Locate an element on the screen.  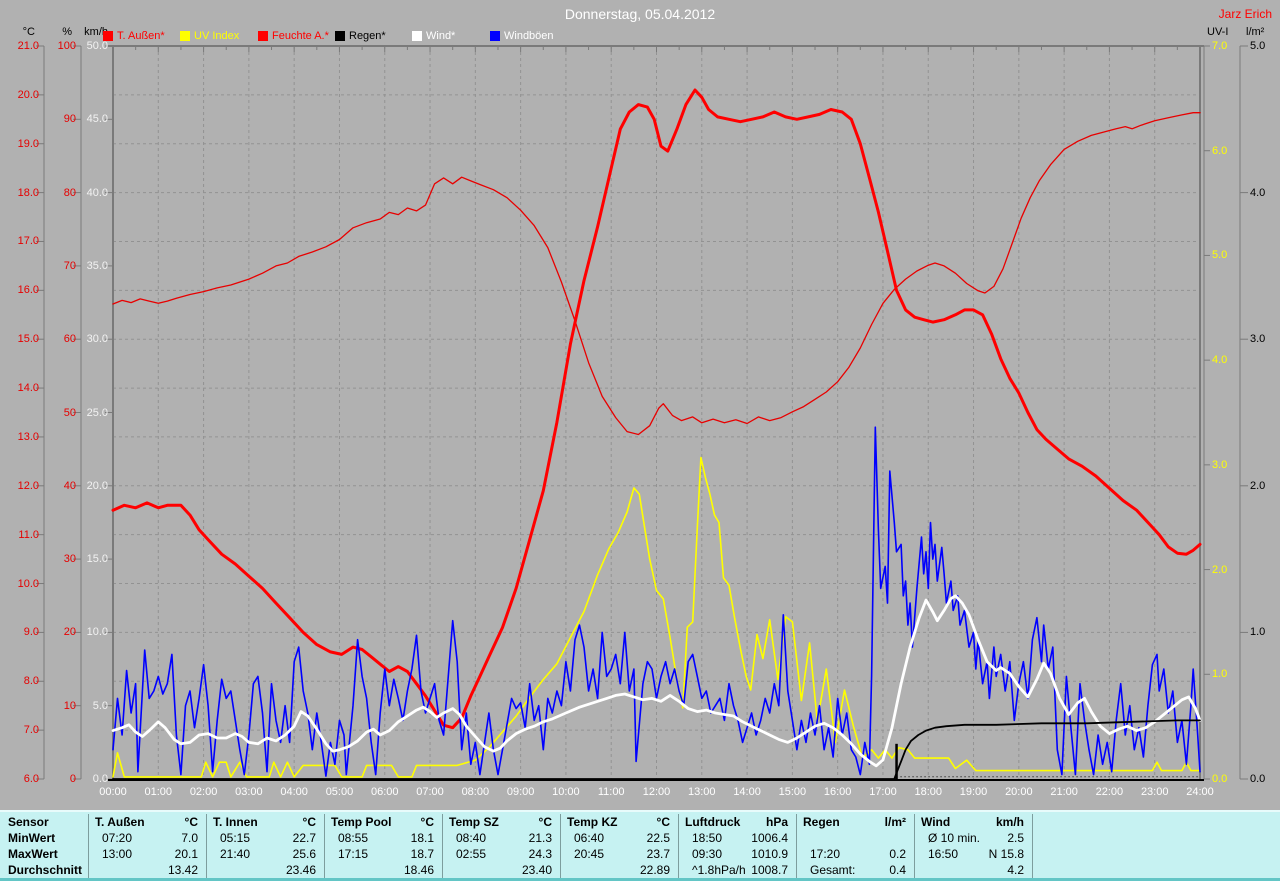
stat-time: ^1.8hPa/h is located at coordinates (719, 870).